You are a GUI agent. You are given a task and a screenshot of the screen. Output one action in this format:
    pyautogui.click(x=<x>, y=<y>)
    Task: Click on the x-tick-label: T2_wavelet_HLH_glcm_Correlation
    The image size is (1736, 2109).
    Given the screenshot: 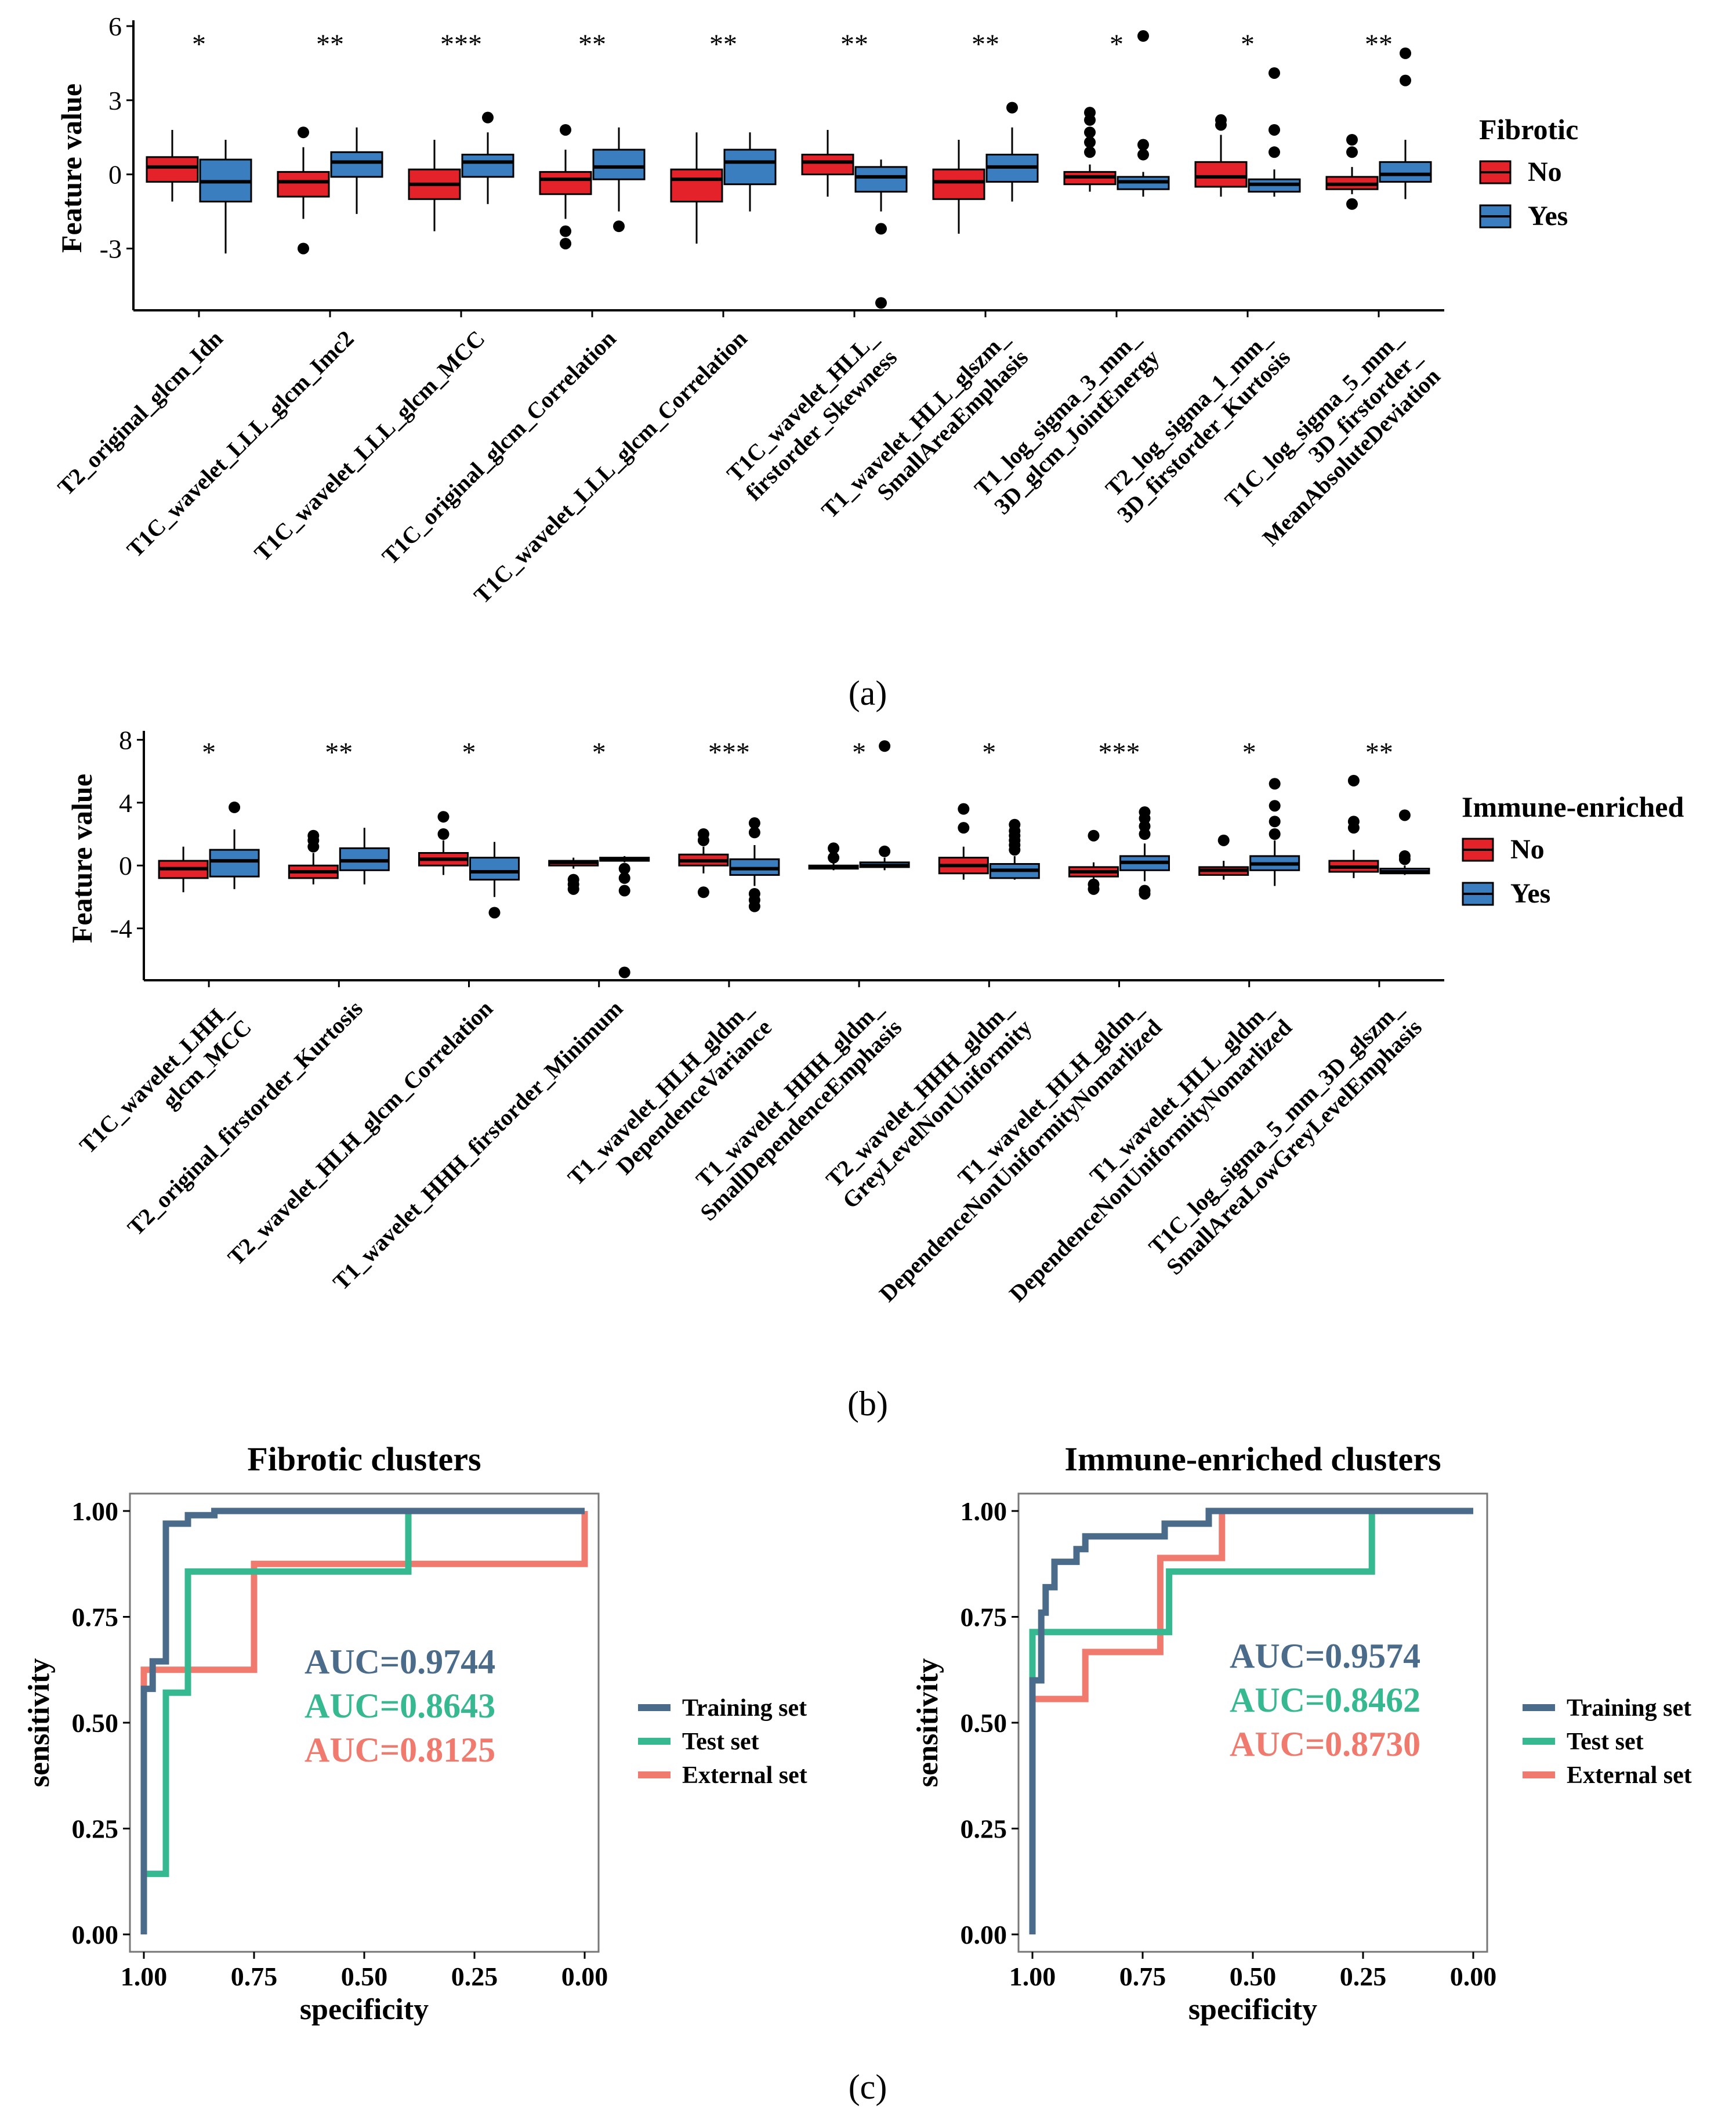 What is the action you would take?
    pyautogui.click(x=360, y=1132)
    